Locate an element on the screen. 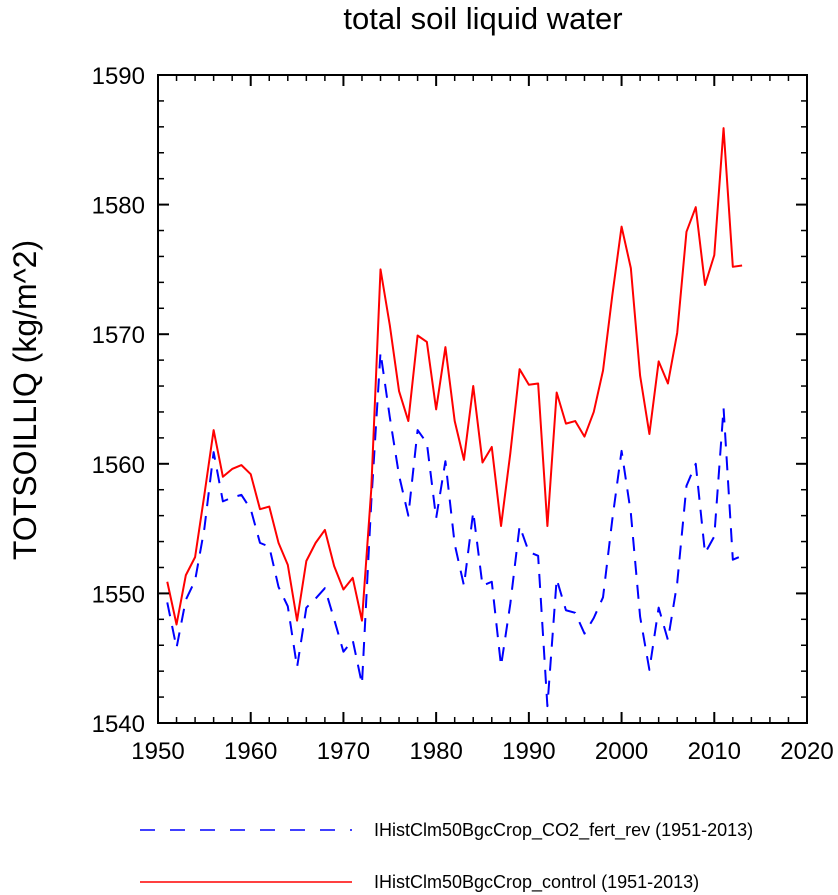 Image resolution: width=838 pixels, height=895 pixels. y-tick-label: 1570 is located at coordinates (118, 335).